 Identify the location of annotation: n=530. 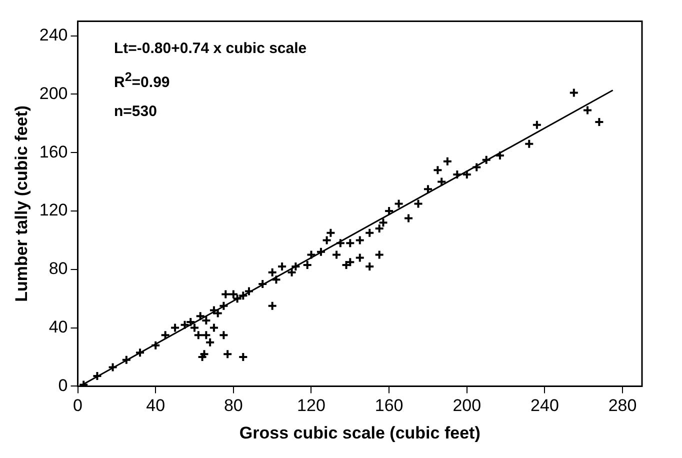
(136, 112).